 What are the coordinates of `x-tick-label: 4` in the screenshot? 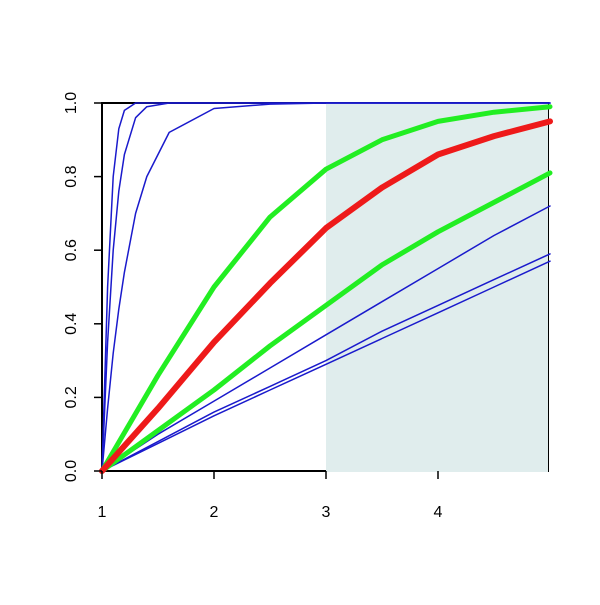 It's located at (438, 512).